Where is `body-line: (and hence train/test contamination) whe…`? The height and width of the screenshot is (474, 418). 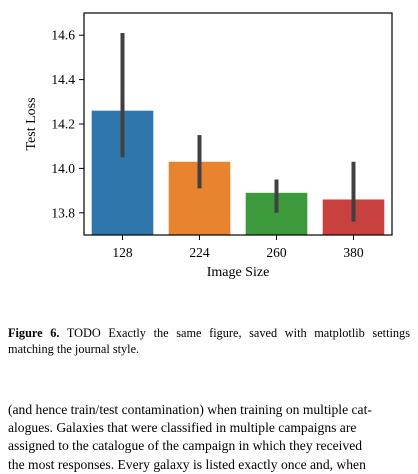
body-line: (and hence train/test contamination) whe… is located at coordinates (190, 409).